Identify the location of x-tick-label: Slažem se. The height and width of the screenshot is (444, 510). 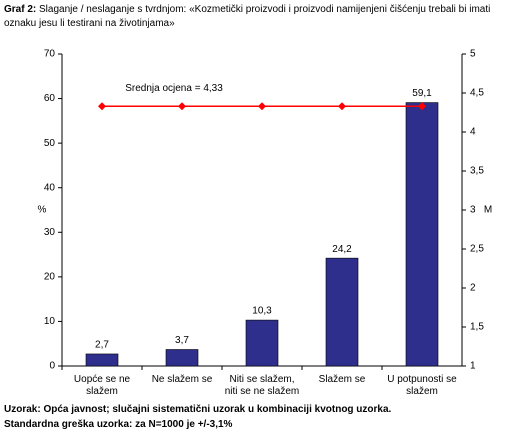
(342, 379).